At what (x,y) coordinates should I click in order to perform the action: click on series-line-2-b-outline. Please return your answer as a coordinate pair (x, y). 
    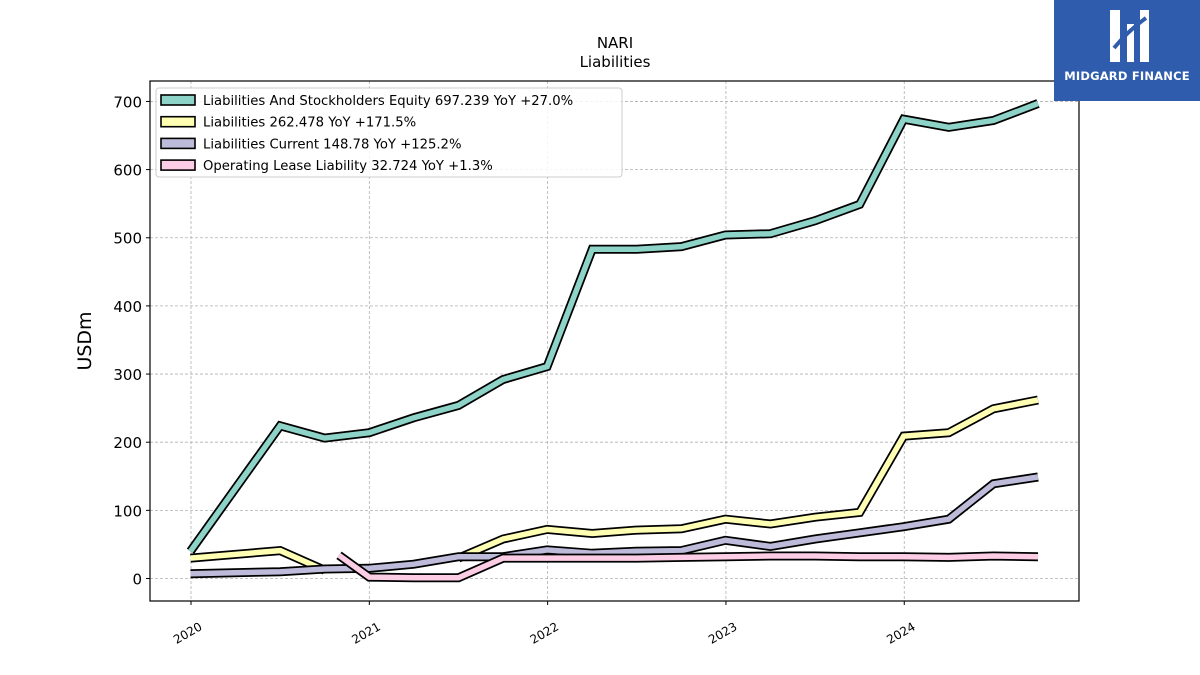
    Looking at the image, I should click on (747, 479).